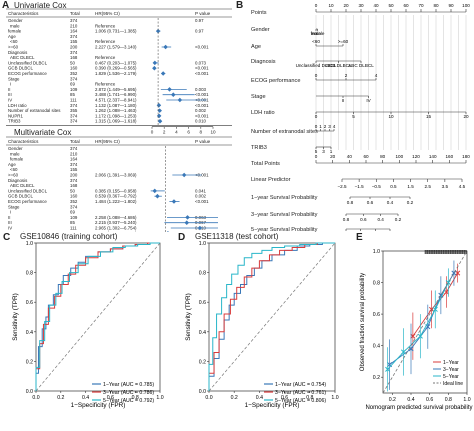 The image size is (474, 431). What do you see at coordinates (74, 41) in the screenshot?
I see `table-row-total: 155` at bounding box center [74, 41].